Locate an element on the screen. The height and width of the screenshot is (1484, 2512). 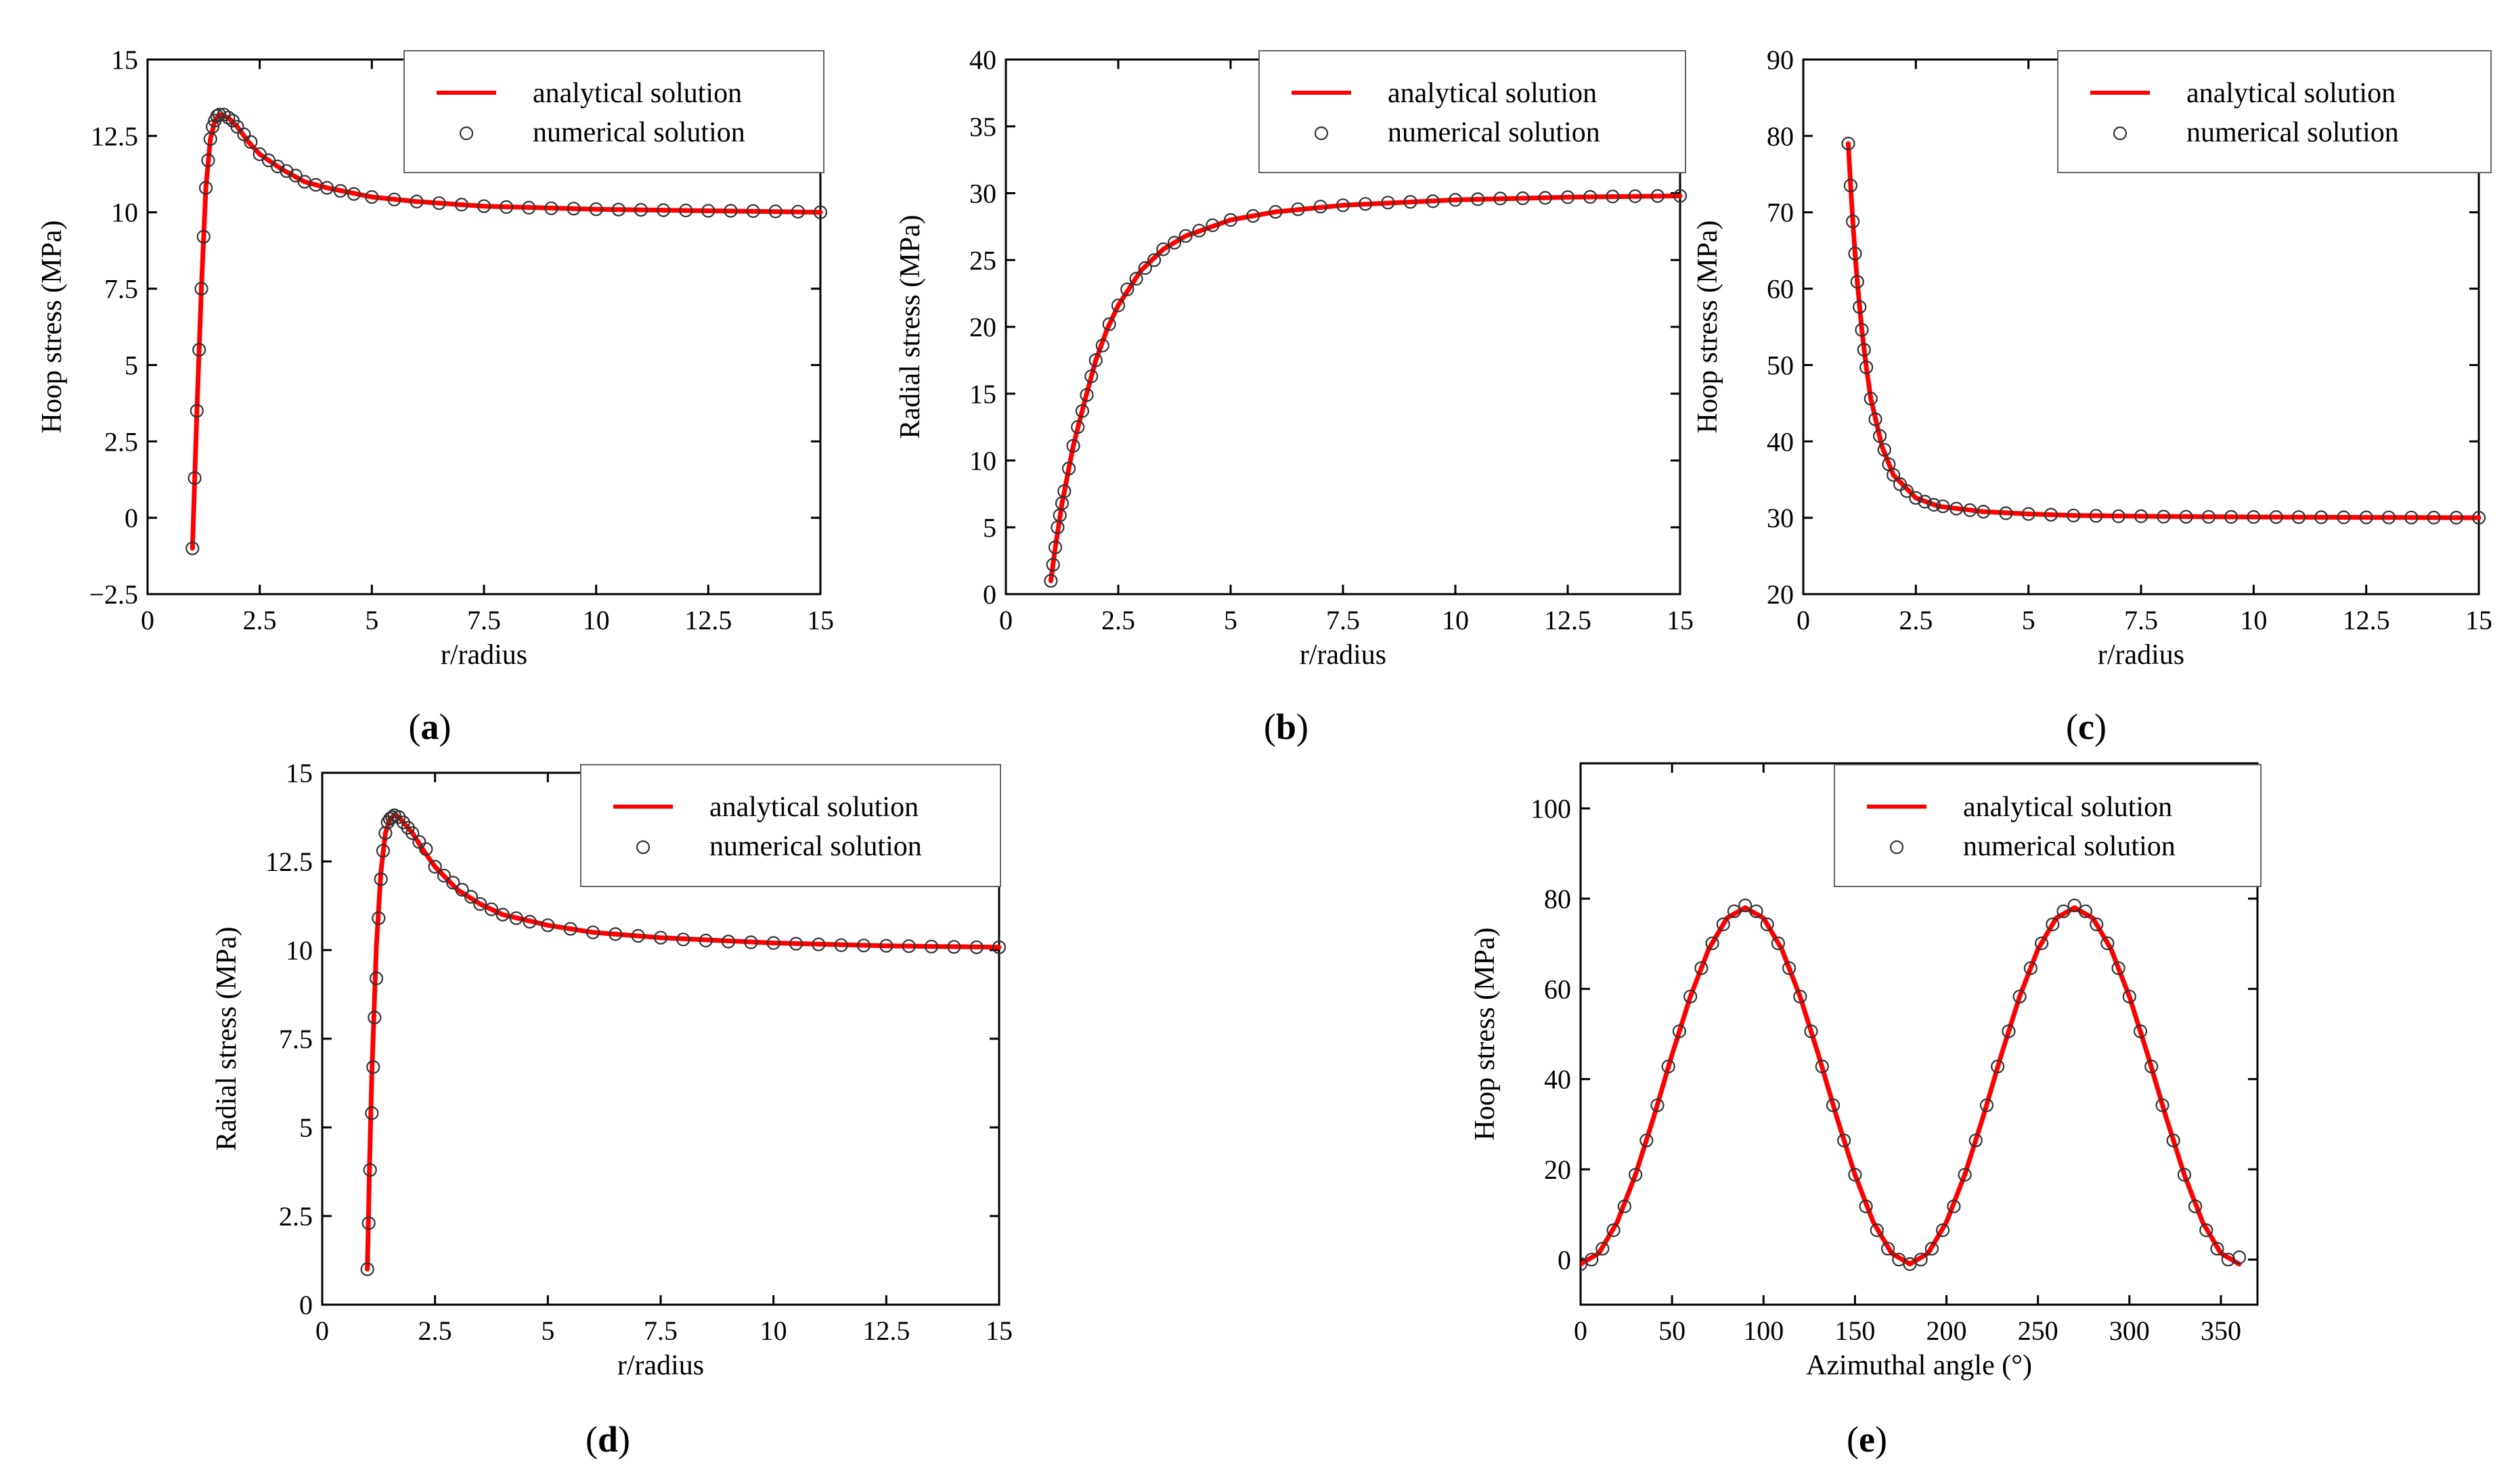
y-tick-label: 50 is located at coordinates (1781, 365).